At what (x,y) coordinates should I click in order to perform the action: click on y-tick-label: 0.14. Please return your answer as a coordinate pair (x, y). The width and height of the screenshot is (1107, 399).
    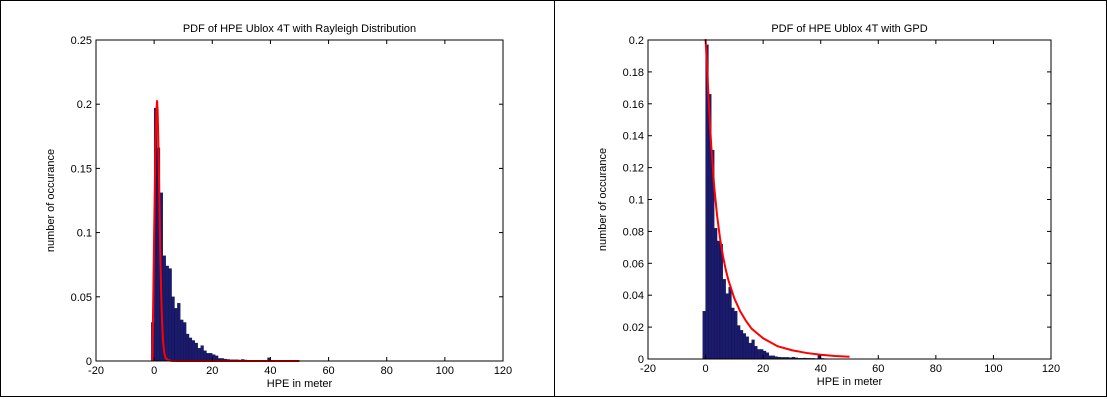
    Looking at the image, I should click on (633, 137).